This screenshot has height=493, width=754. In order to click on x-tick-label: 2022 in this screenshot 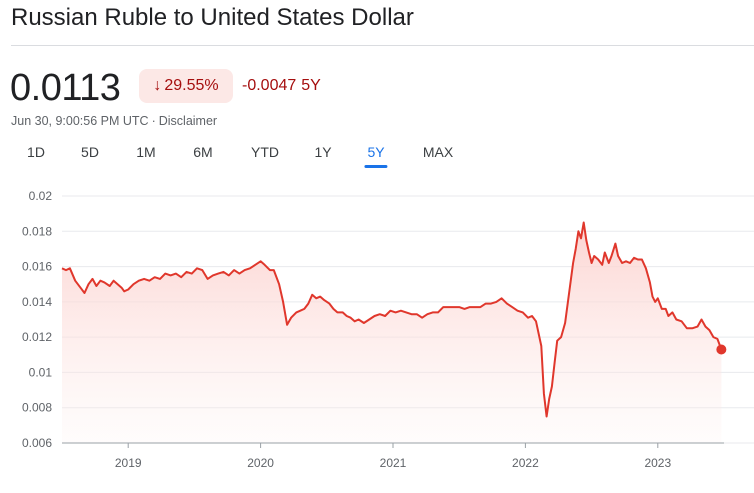, I will do `click(525, 463)`.